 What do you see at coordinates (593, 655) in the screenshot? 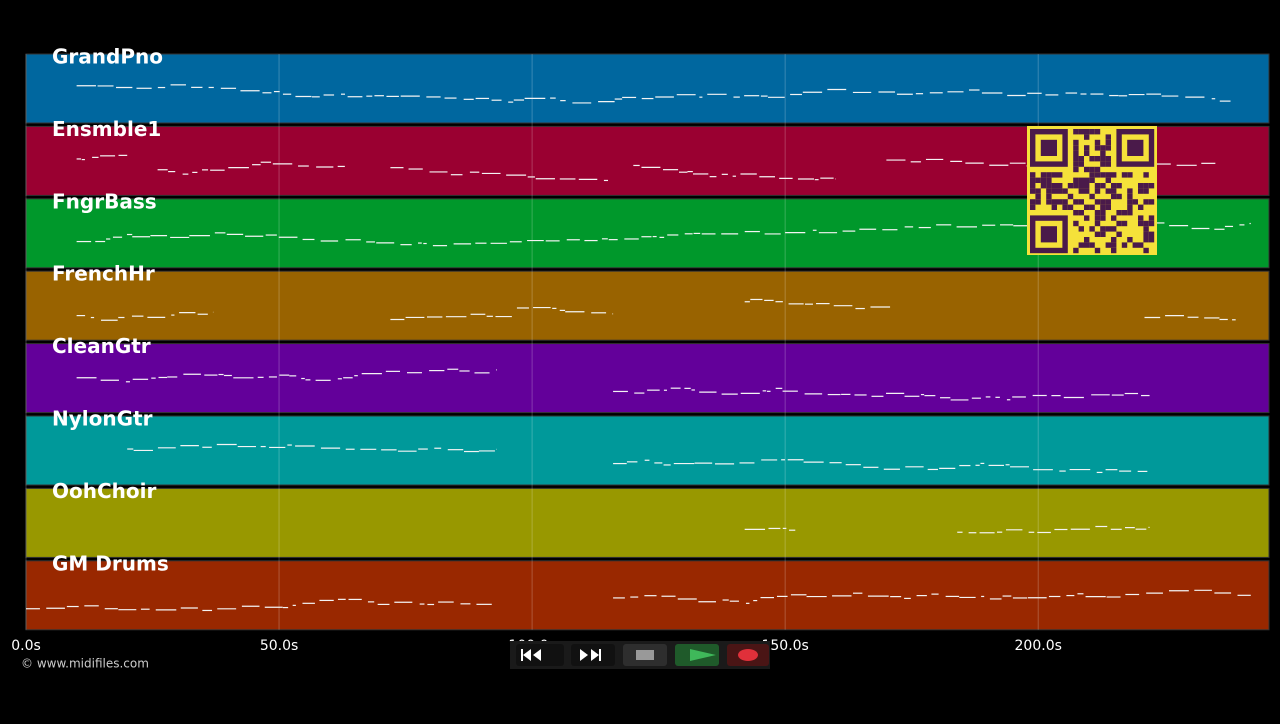
I see `fast-forward-button` at bounding box center [593, 655].